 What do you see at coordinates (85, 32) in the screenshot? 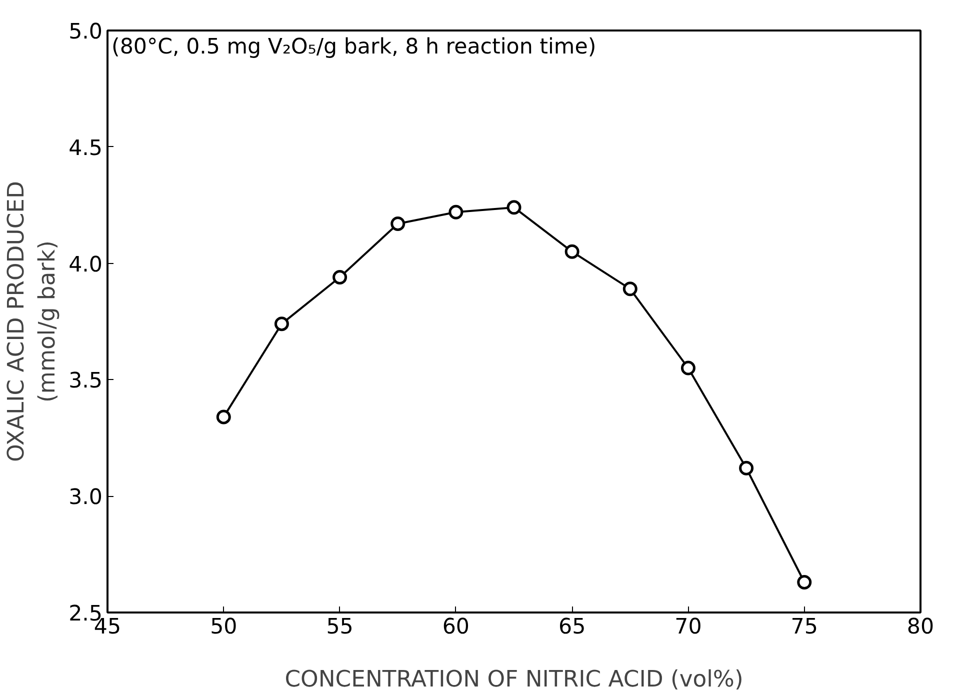
I see `y-tick-label: 5.0` at bounding box center [85, 32].